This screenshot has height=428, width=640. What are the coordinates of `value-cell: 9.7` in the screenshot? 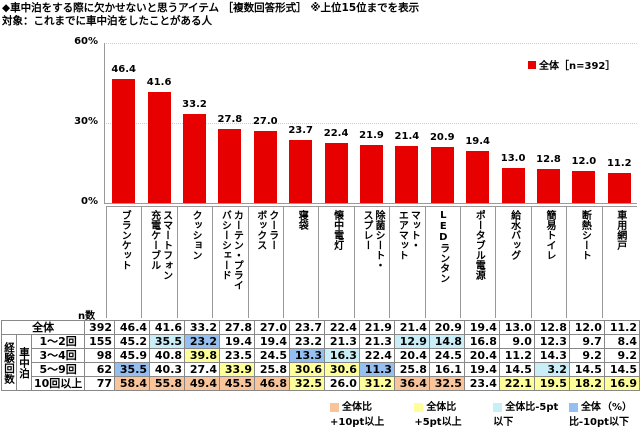 It's located at (586, 341).